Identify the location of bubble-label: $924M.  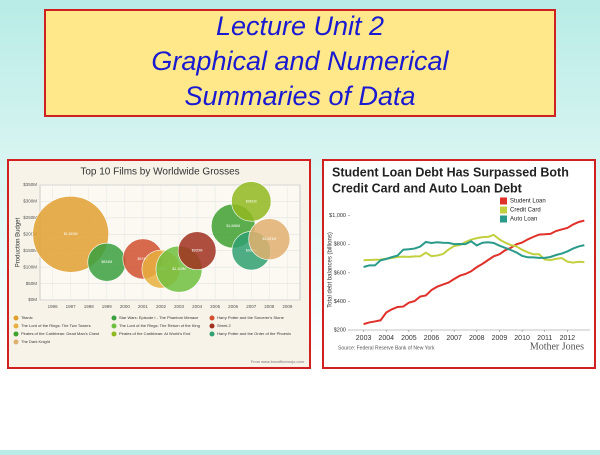
(106, 262).